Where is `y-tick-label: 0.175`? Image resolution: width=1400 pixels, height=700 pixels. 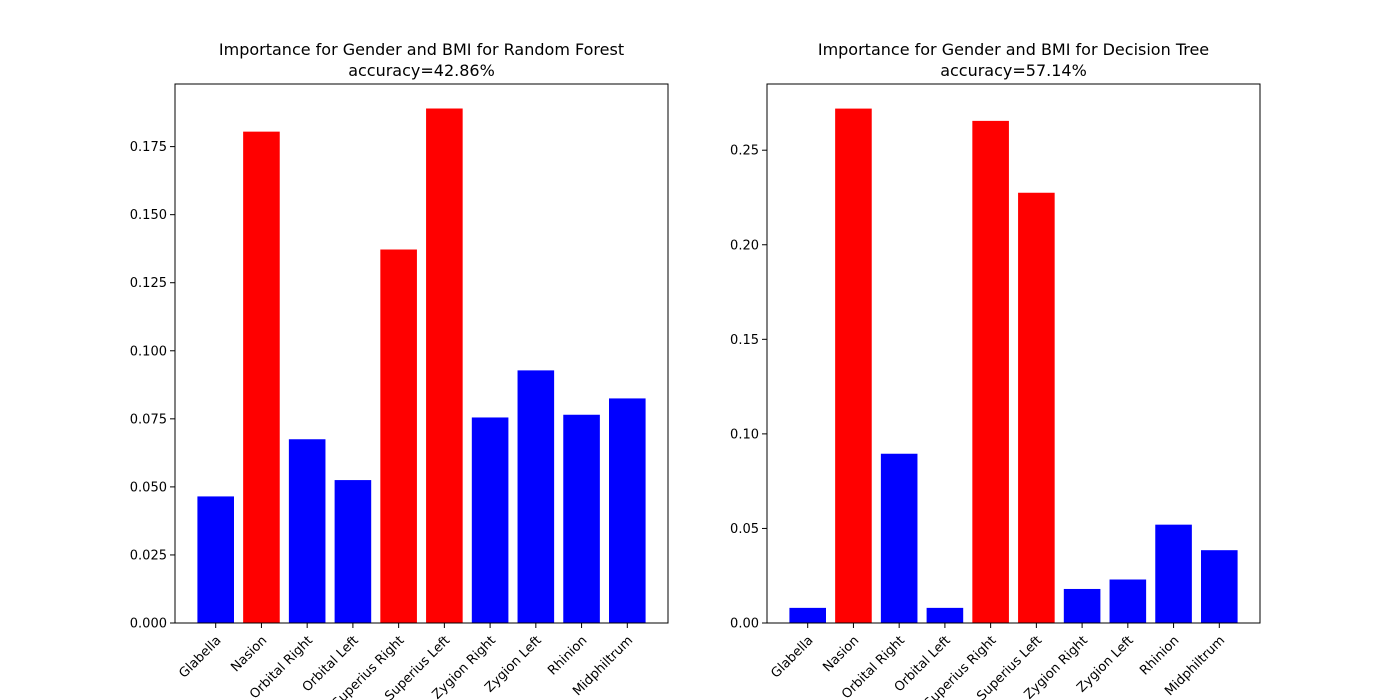
y-tick-label: 0.175 is located at coordinates (148, 147).